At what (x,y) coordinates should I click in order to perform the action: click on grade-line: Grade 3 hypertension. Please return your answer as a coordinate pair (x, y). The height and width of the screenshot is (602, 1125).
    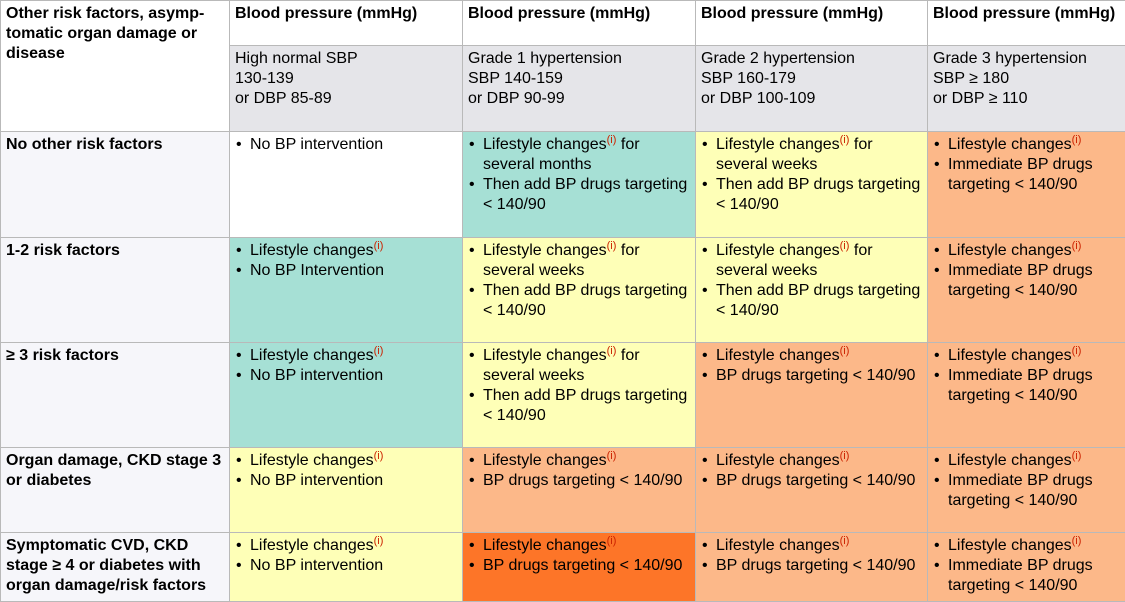
    Looking at the image, I should click on (1027, 59).